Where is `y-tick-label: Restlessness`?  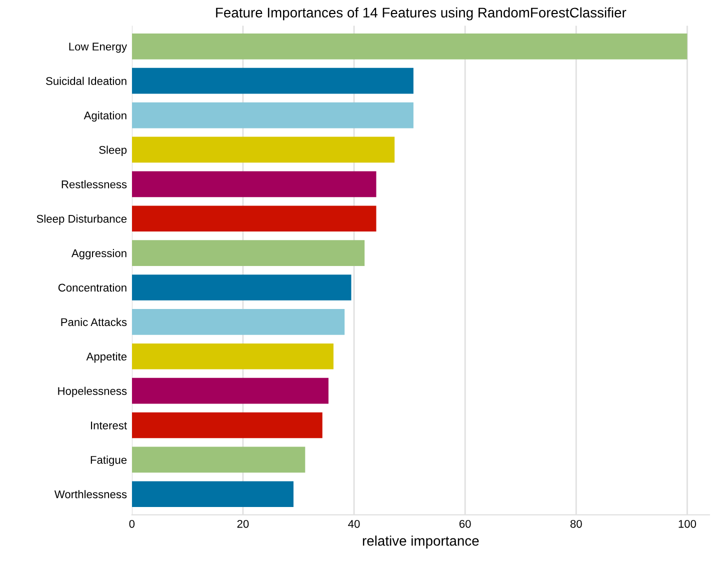
y-tick-label: Restlessness is located at coordinates (94, 184).